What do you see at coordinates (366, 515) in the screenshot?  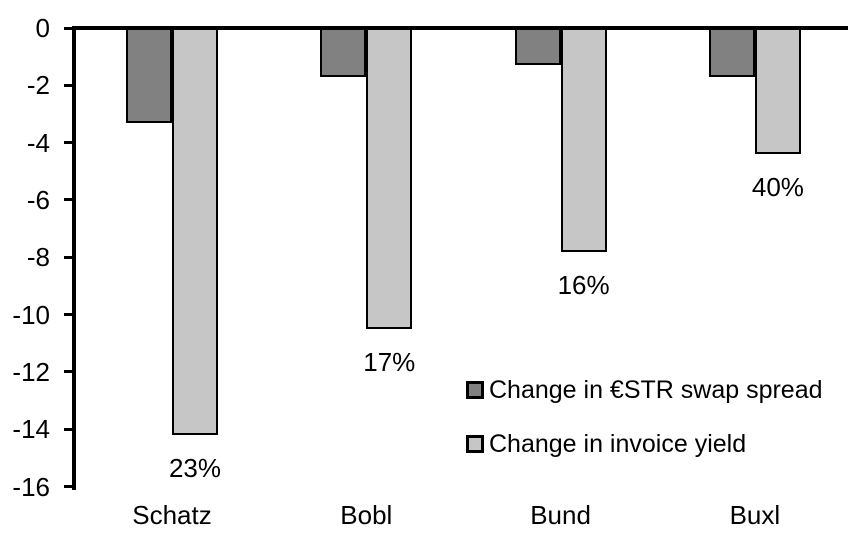 I see `x-axis-category-label: Bobl` at bounding box center [366, 515].